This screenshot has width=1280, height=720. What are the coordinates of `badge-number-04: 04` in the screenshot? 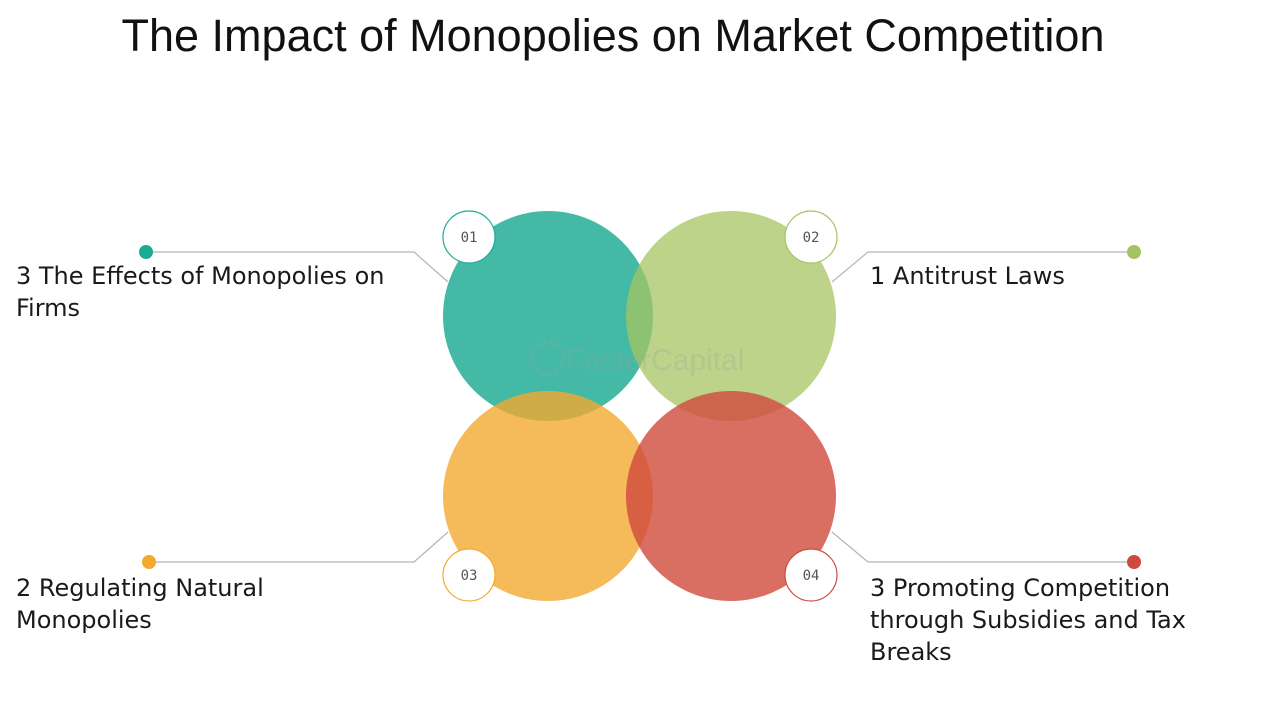 It's located at (811, 576).